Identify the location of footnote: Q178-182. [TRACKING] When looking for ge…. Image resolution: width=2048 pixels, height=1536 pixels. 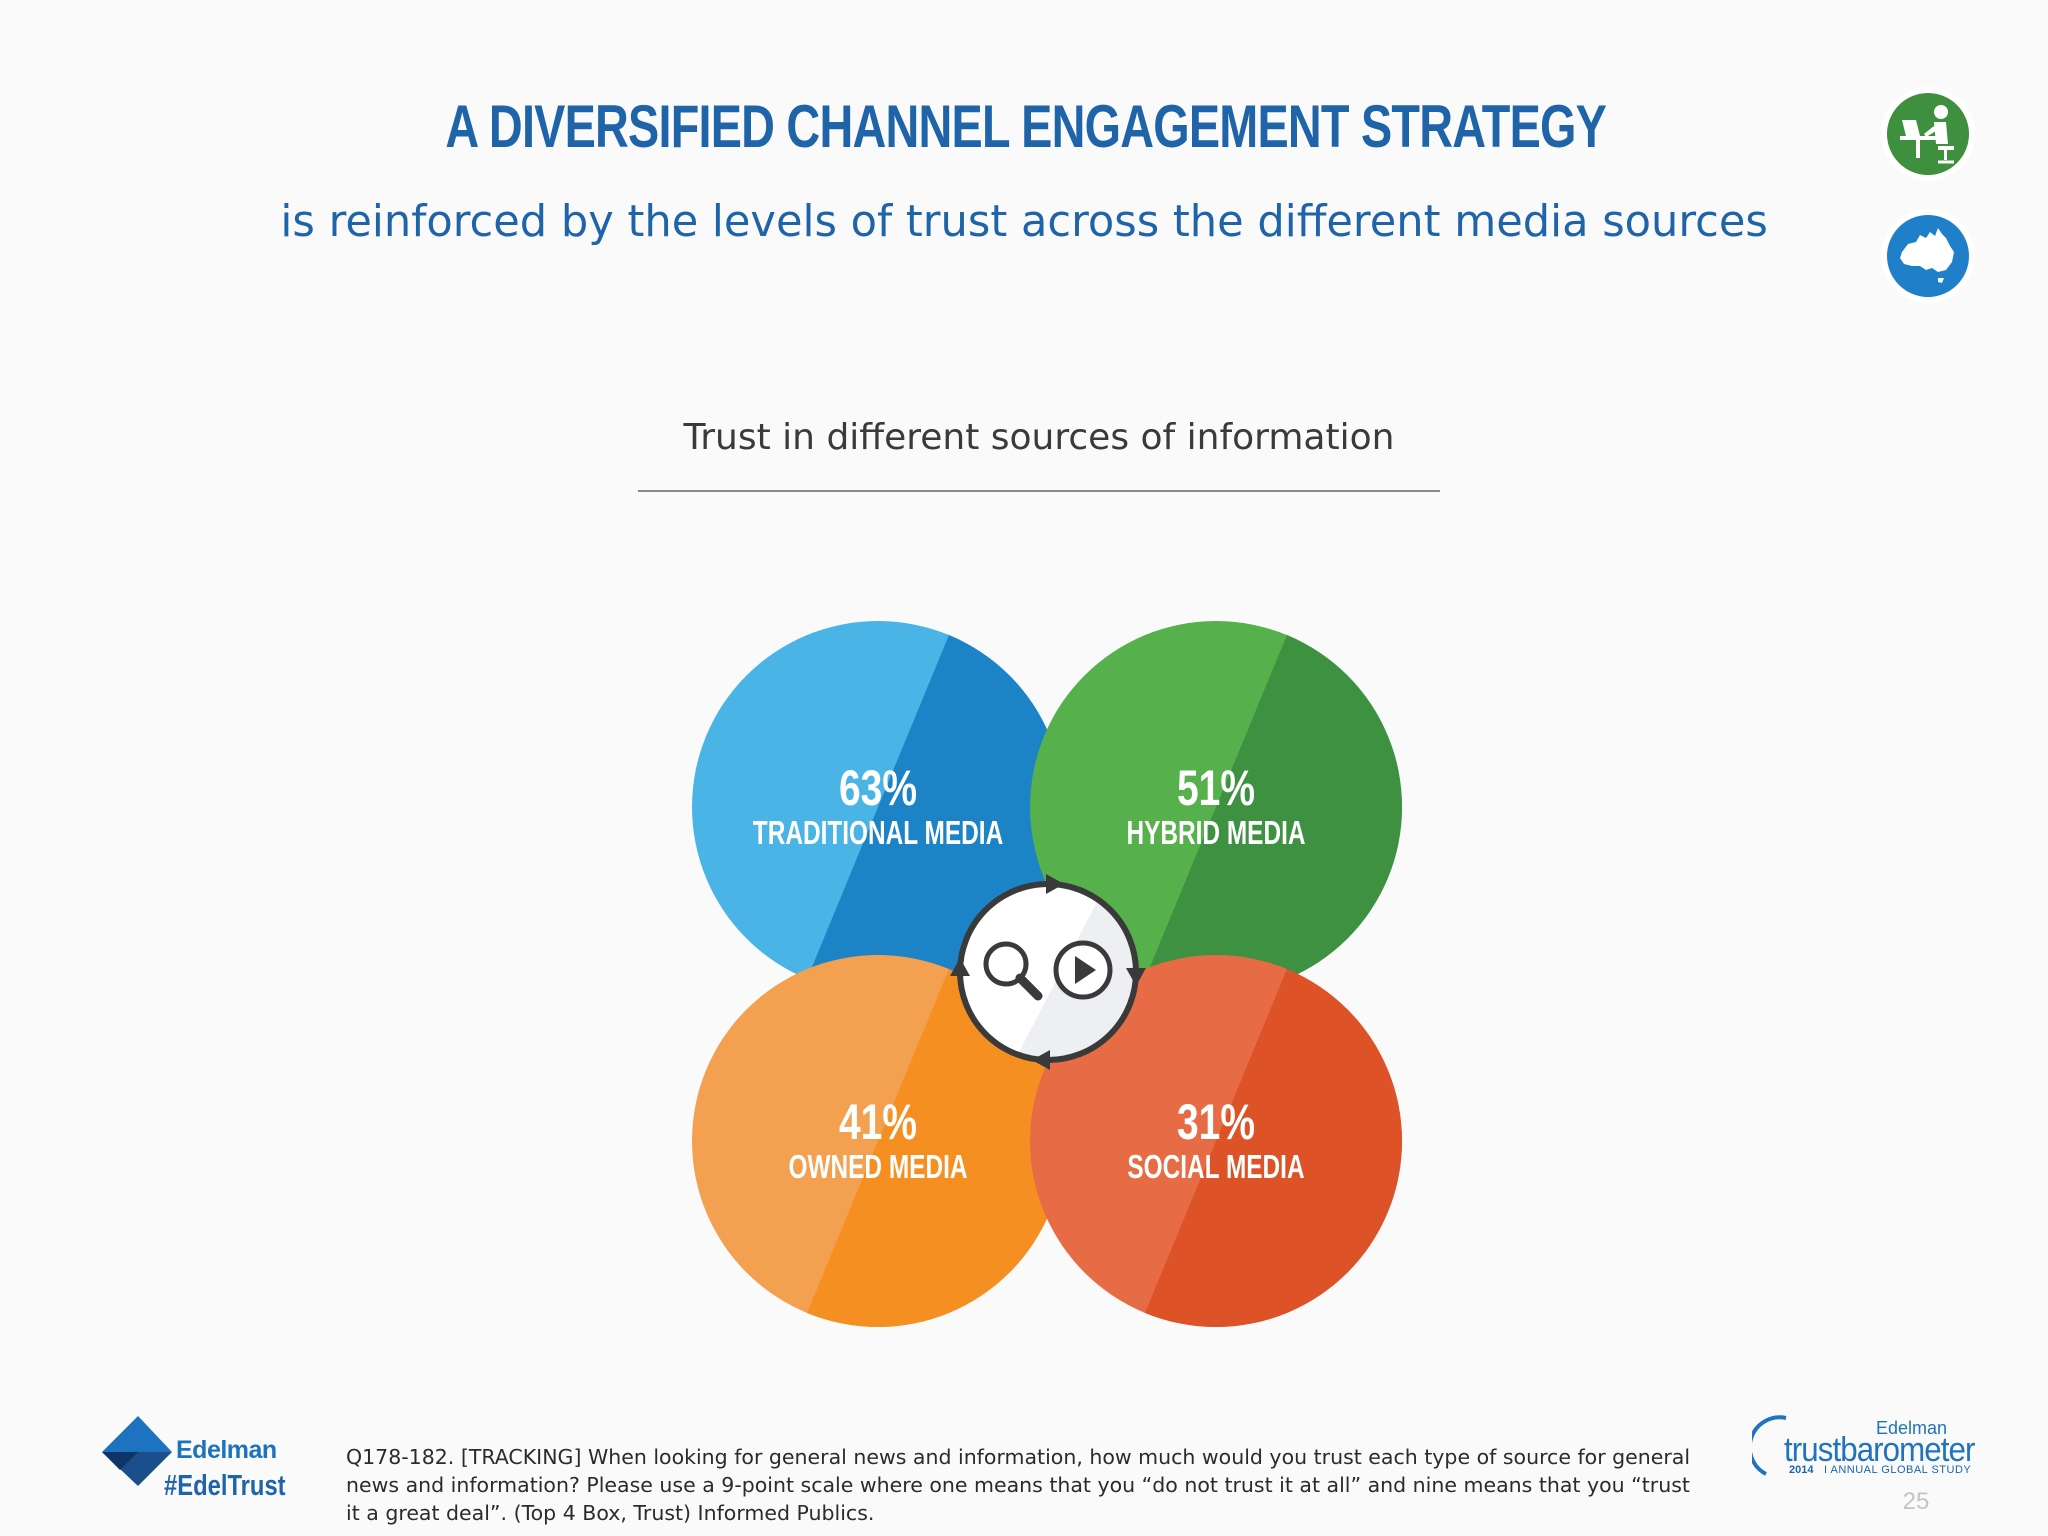
(1018, 1485).